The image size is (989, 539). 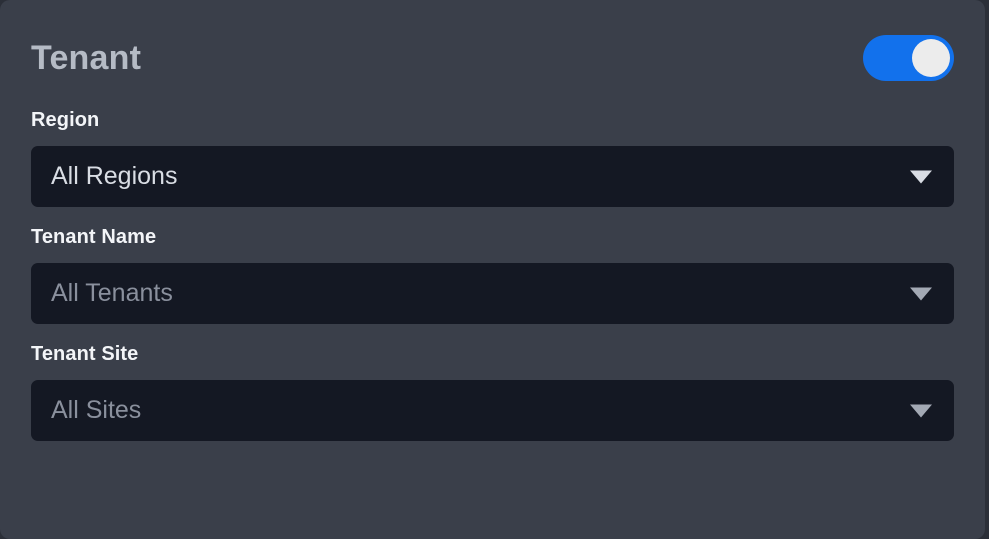 What do you see at coordinates (94, 237) in the screenshot?
I see `field-label-tenant-name: Tenant Name` at bounding box center [94, 237].